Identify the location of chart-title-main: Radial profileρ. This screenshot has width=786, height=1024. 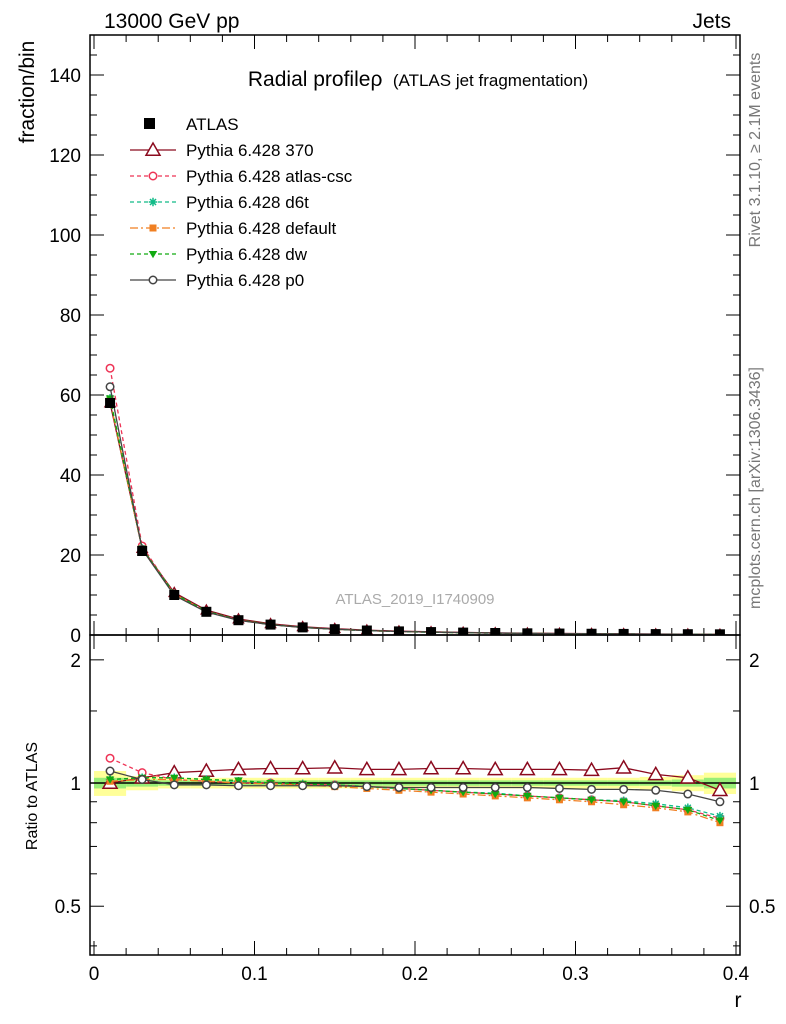
(315, 79).